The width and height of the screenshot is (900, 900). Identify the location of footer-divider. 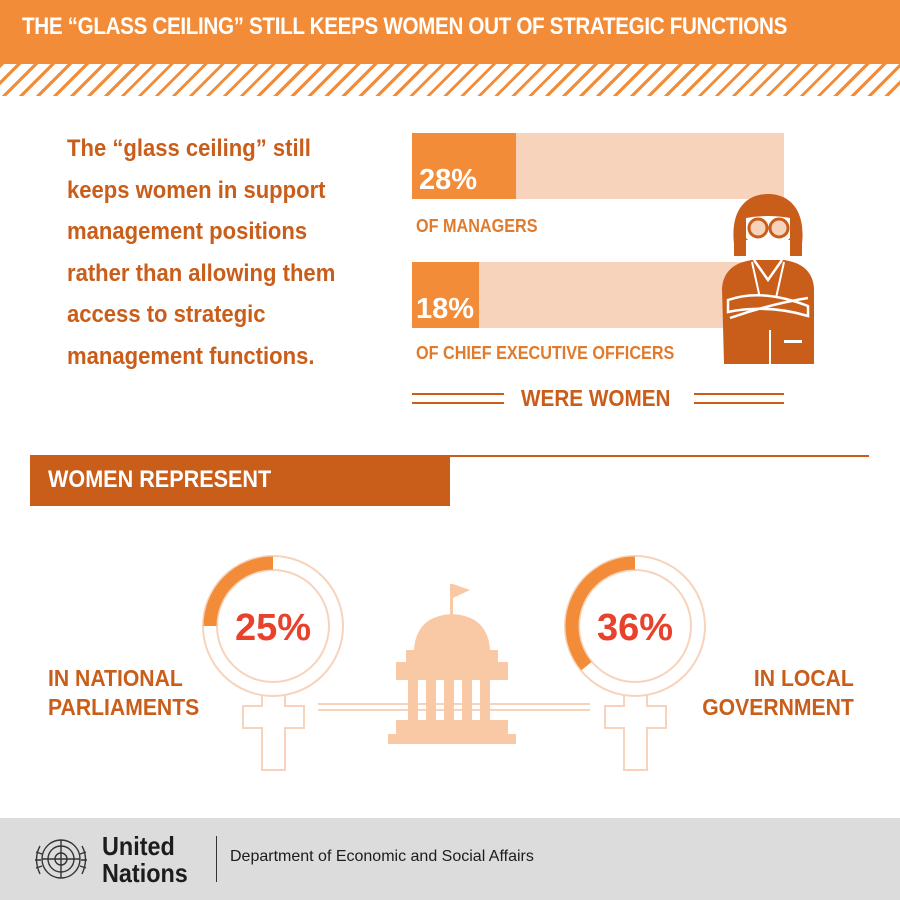
(216, 859).